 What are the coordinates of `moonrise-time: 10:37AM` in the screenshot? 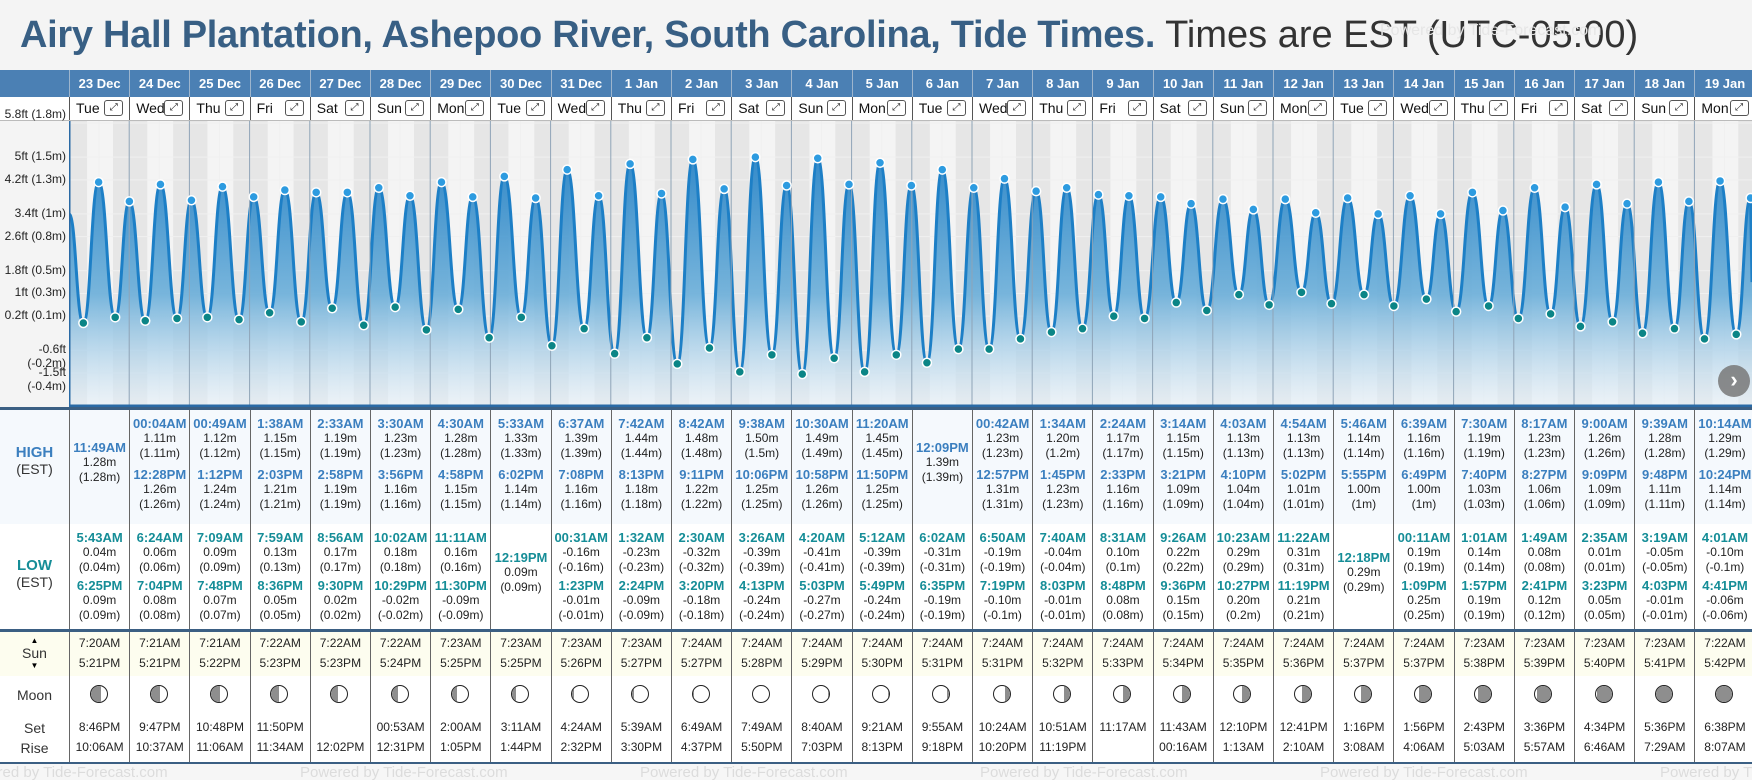 It's located at (159, 747).